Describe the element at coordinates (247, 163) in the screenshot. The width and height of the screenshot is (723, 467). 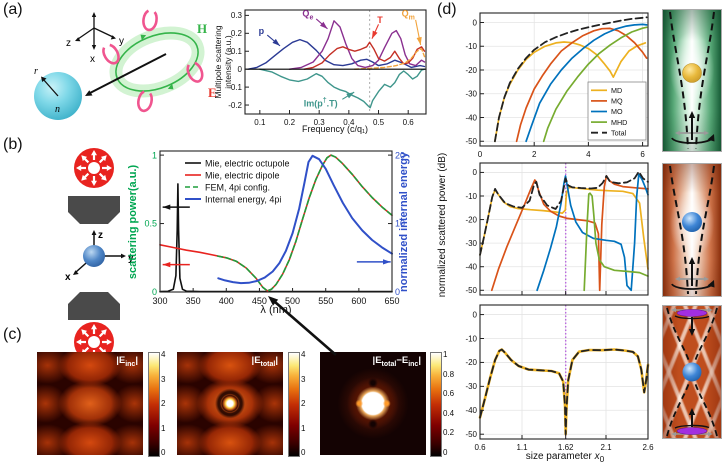
I see `svg-text: Mie, electric octupole` at that location.